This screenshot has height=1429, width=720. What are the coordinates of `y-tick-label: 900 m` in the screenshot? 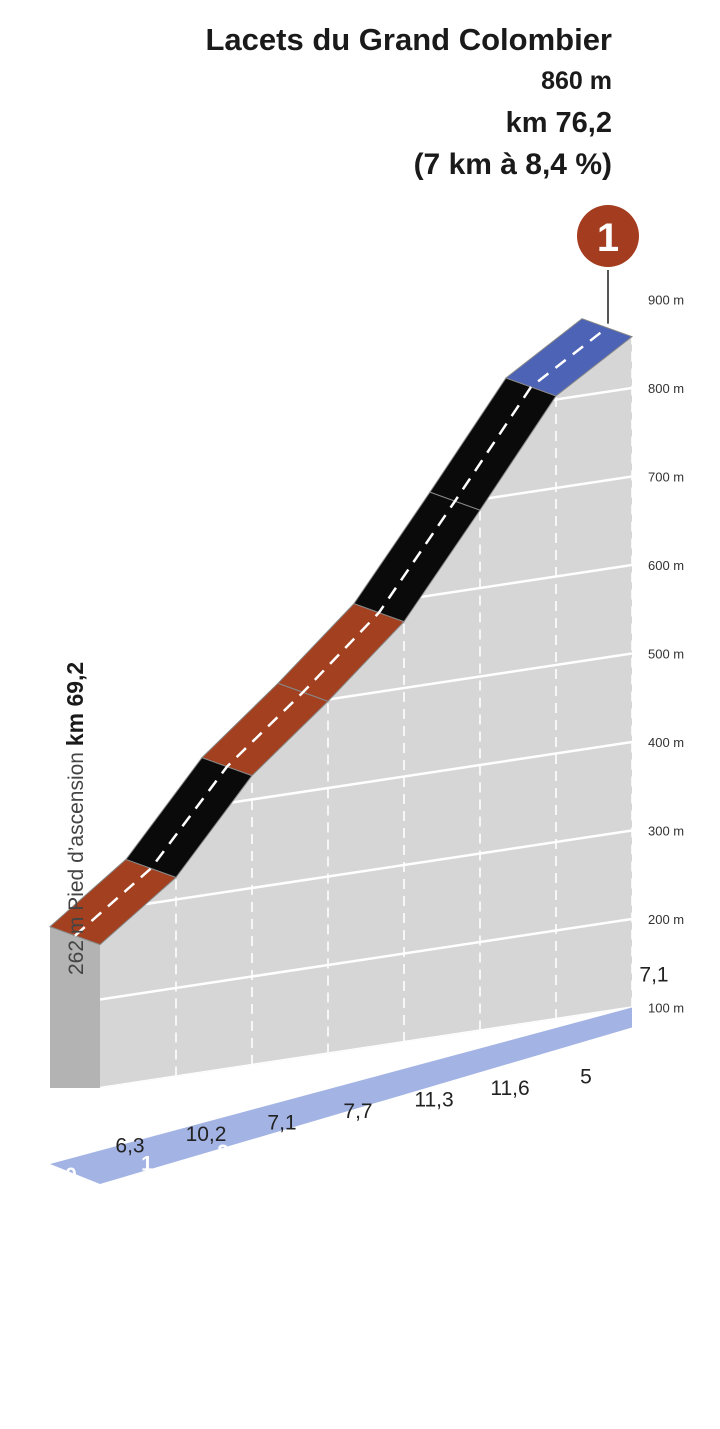 It's located at (666, 300).